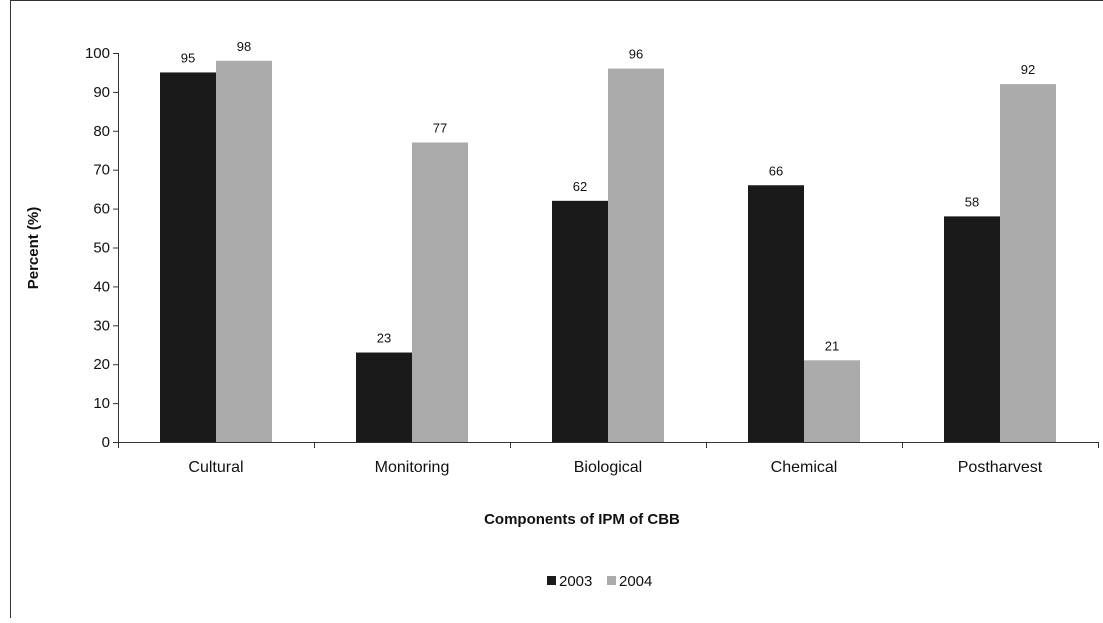 Image resolution: width=1103 pixels, height=623 pixels. I want to click on bar-2003-biological, so click(580, 321).